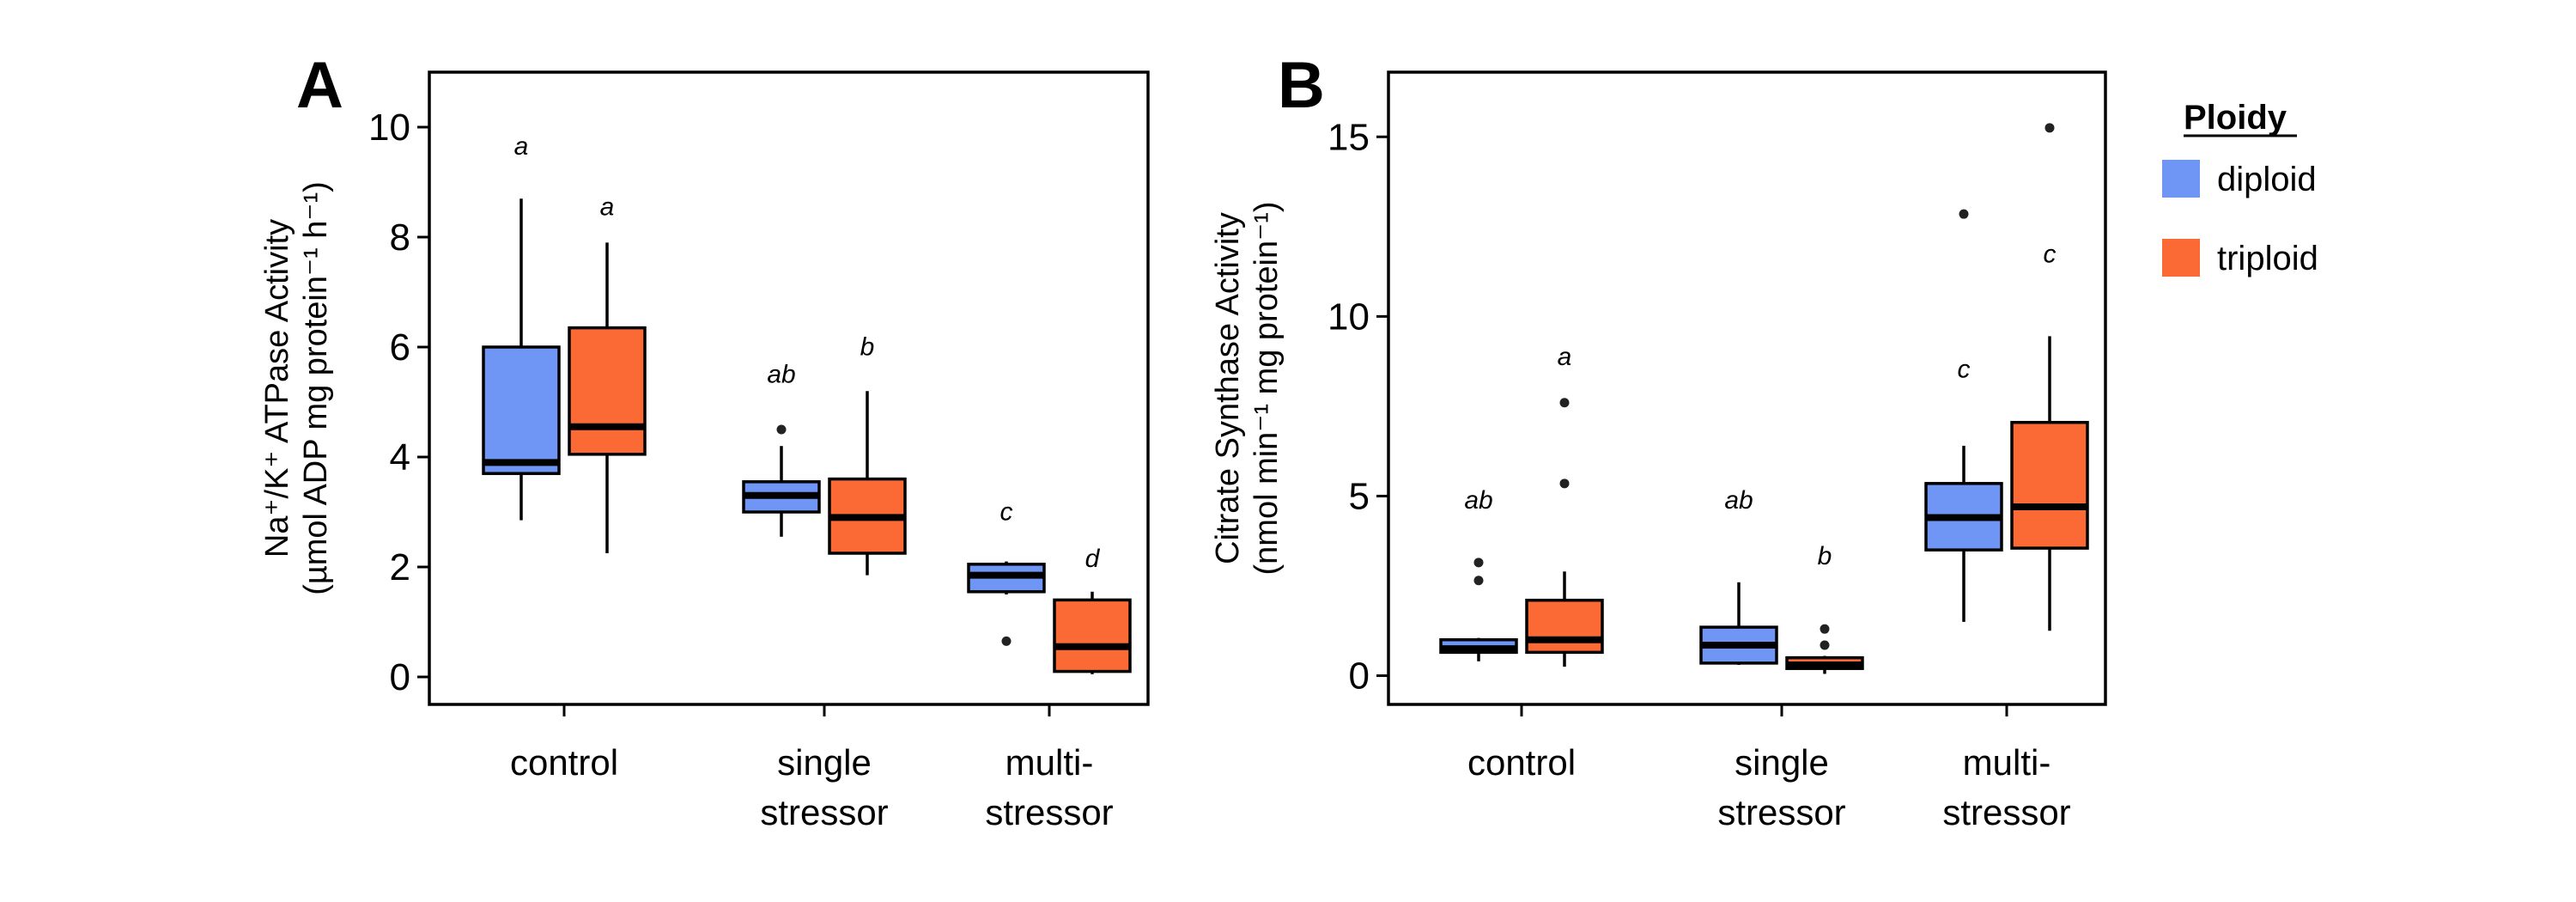  What do you see at coordinates (2267, 179) in the screenshot?
I see `legend-label-diploid: diploid` at bounding box center [2267, 179].